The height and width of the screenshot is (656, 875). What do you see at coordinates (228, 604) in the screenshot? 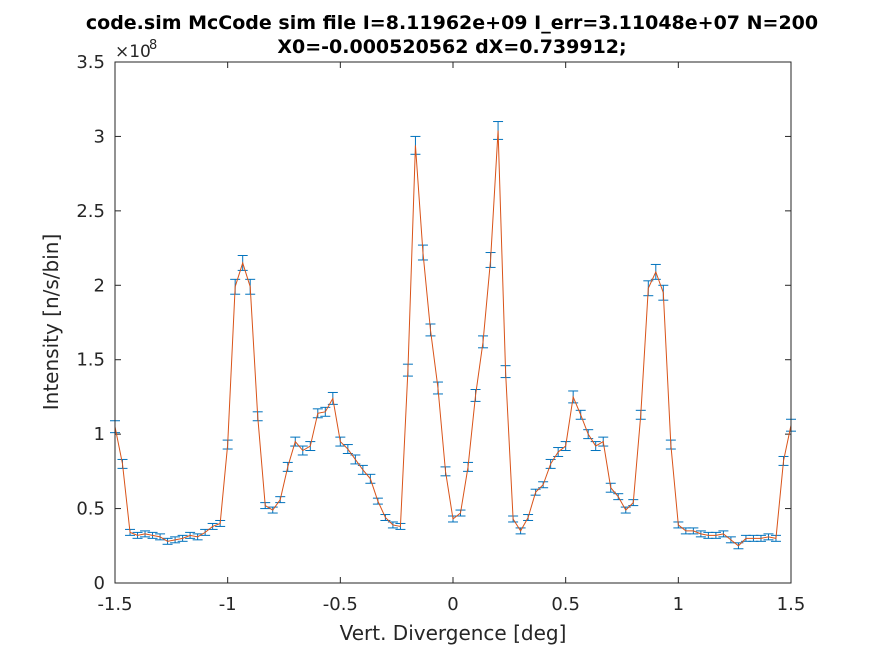
I see `x-tick-label: -1` at bounding box center [228, 604].